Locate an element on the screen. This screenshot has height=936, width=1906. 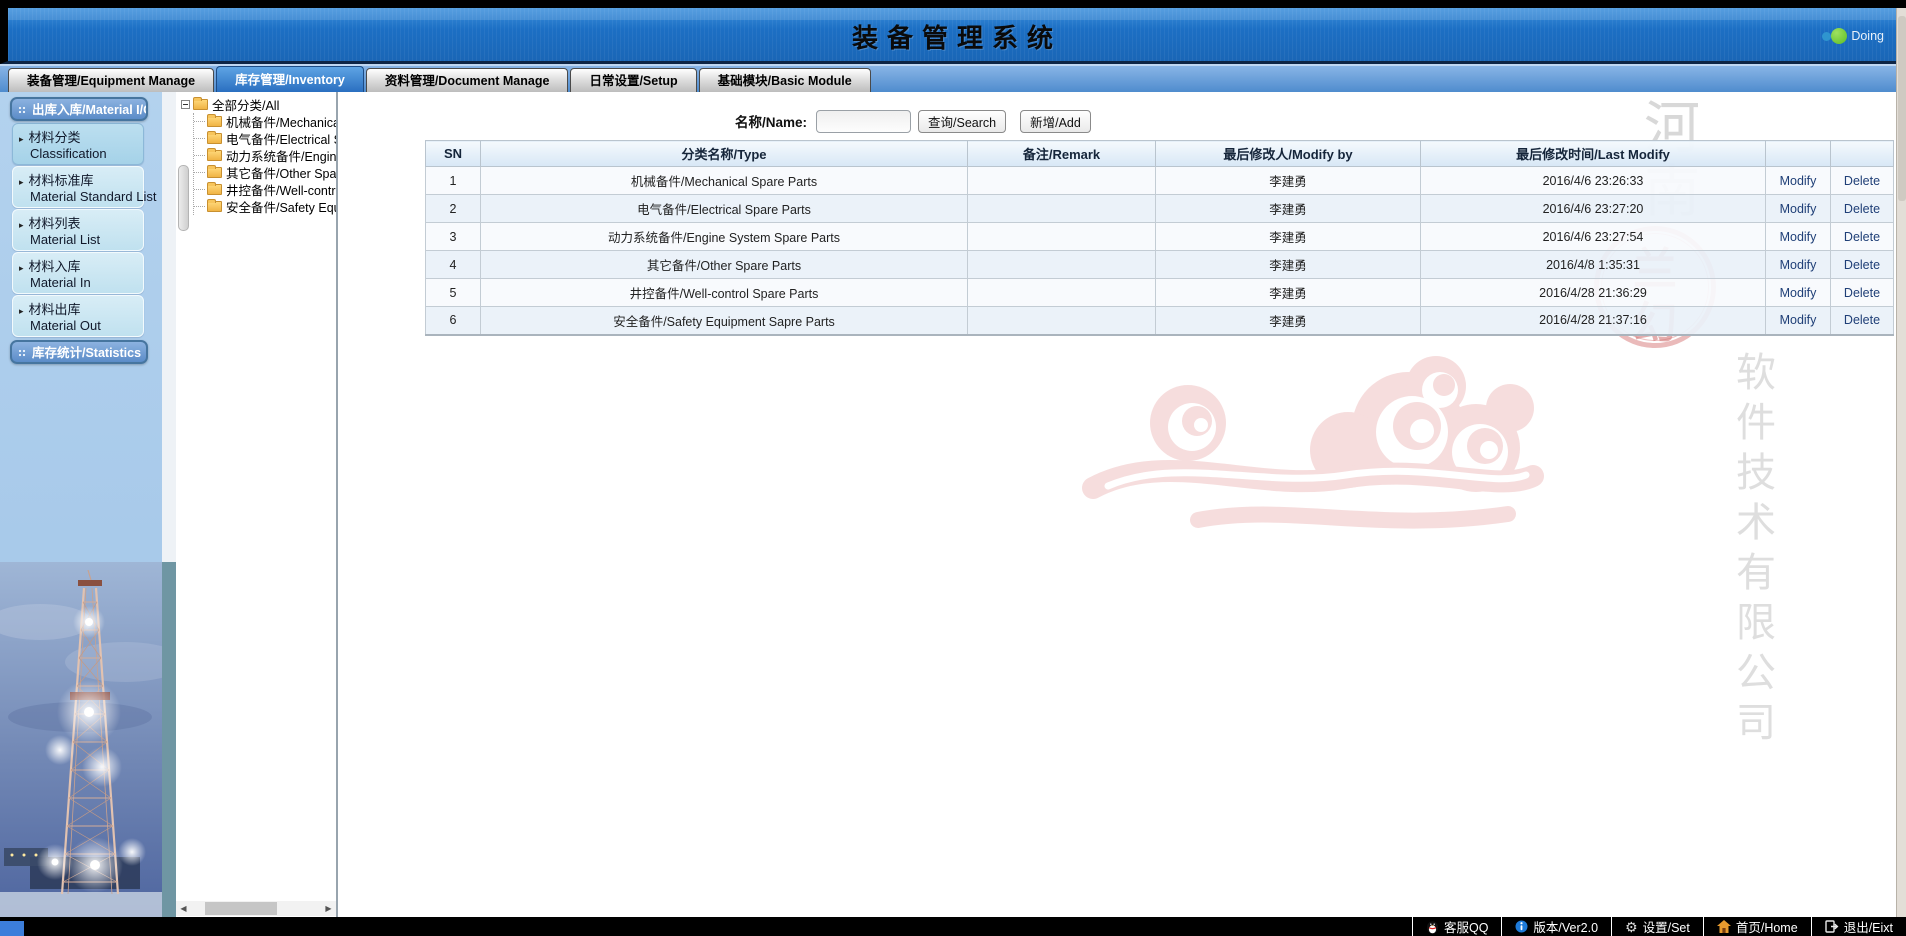
col-type: 分类名称/Type is located at coordinates (724, 153).